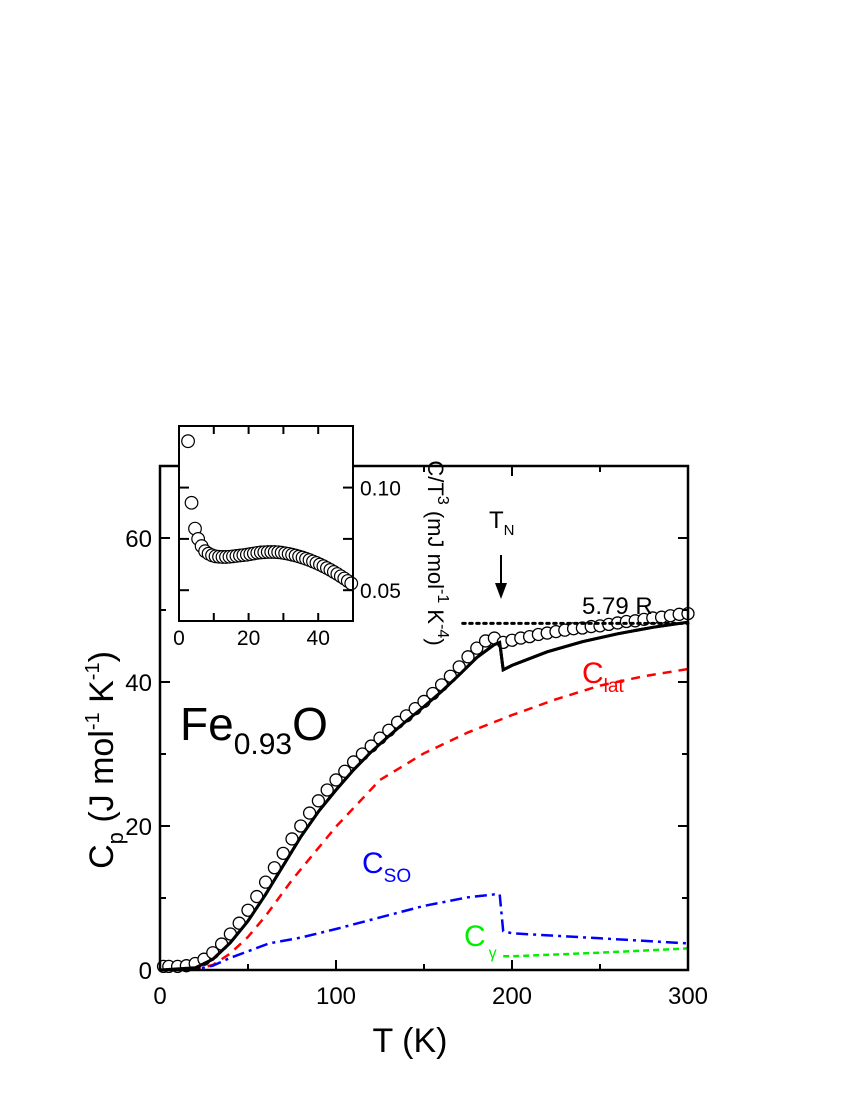 This screenshot has height=1100, width=850. I want to click on x-tick-label: 100, so click(336, 996).